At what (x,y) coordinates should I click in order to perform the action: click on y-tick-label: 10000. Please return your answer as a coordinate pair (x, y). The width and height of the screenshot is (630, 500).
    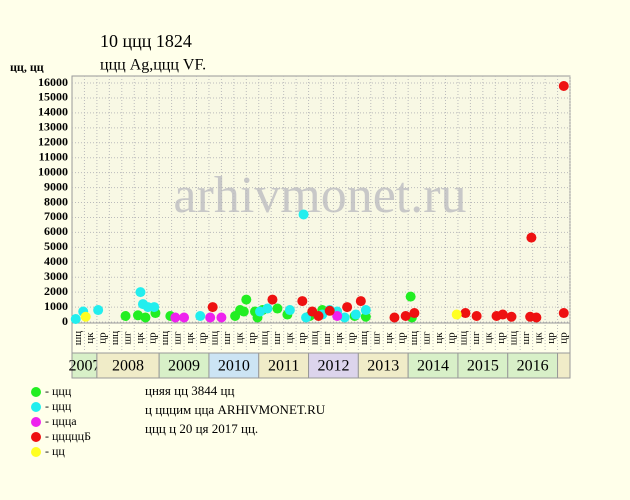
    Looking at the image, I should click on (53, 171).